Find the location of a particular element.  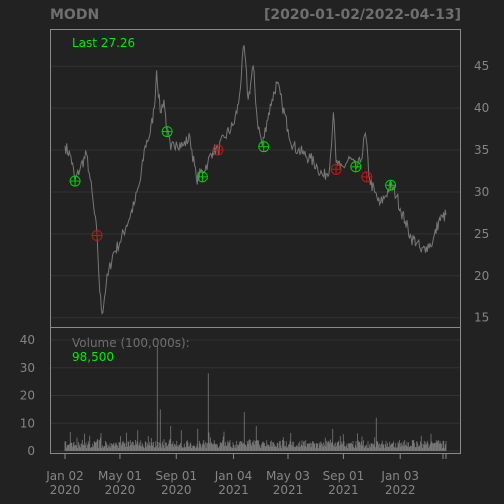

date-tick-label-year: 2022 is located at coordinates (400, 490).